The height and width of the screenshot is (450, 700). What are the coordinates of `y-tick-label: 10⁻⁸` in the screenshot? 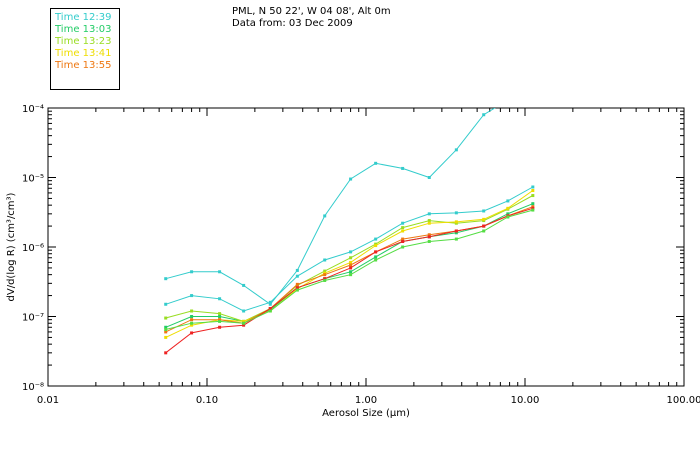 It's located at (33, 387).